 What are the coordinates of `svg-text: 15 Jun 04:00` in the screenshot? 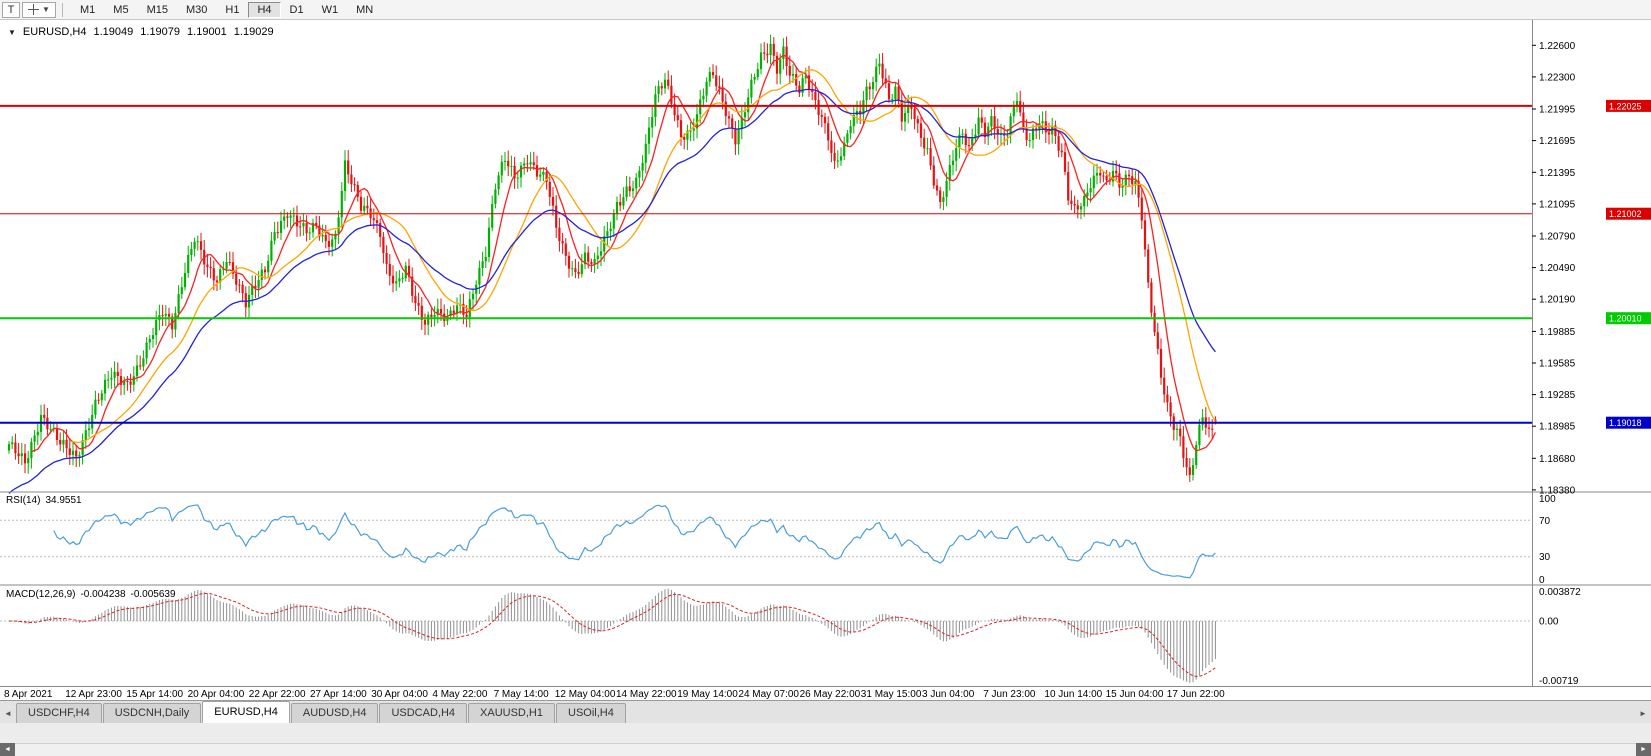 It's located at (1135, 694).